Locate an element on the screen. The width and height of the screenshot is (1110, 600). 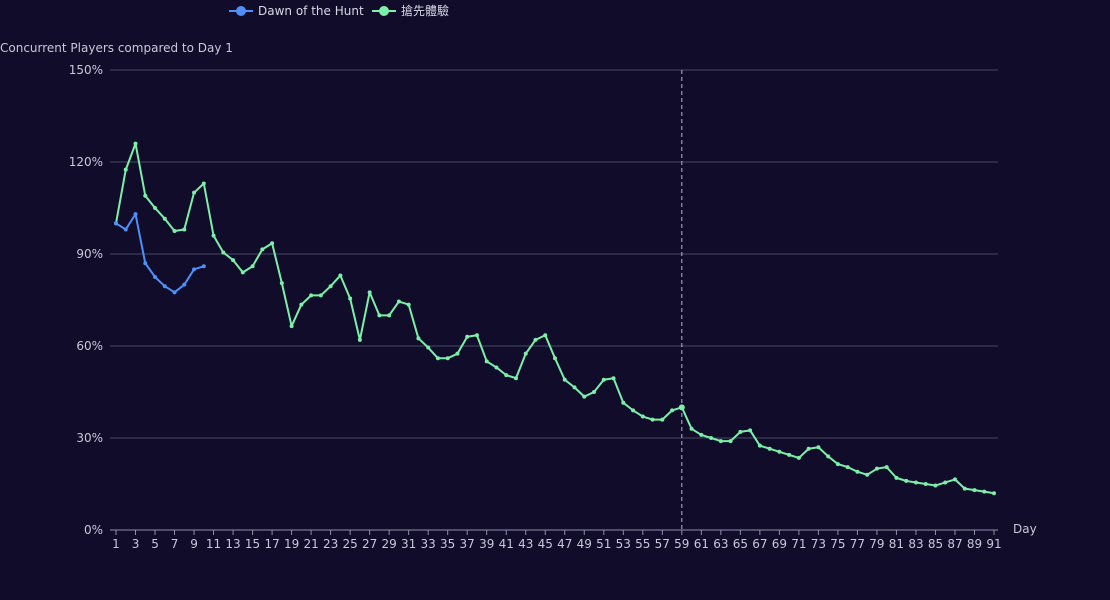
x-tick-label: 9 is located at coordinates (194, 544).